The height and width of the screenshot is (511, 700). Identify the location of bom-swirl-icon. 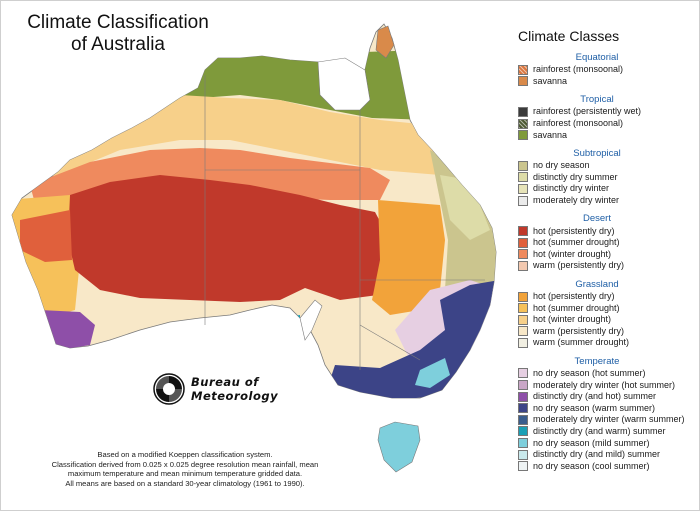
(169, 389).